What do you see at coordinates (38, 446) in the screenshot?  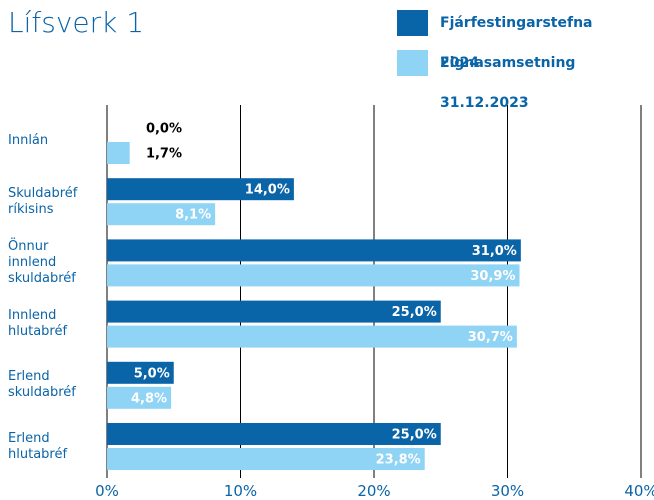 I see `category-label: Erlend hlutabréf` at bounding box center [38, 446].